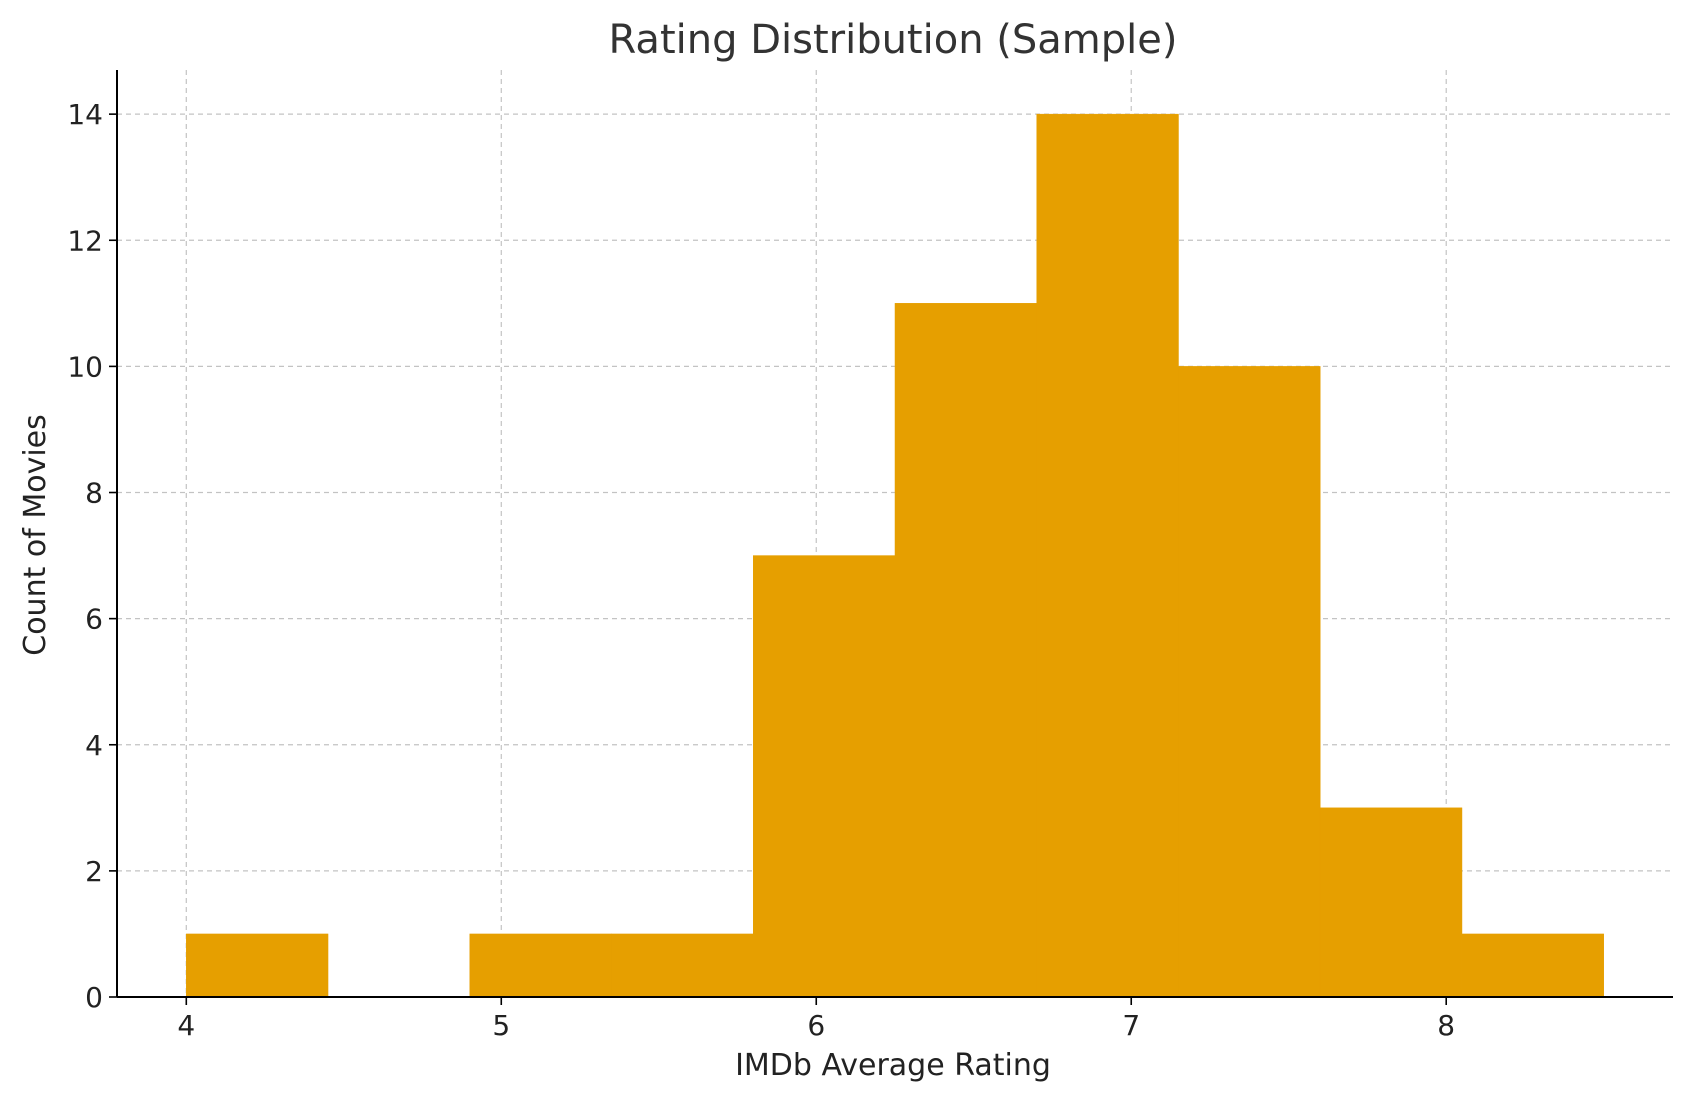  I want to click on x-tick-label: 5, so click(501, 1025).